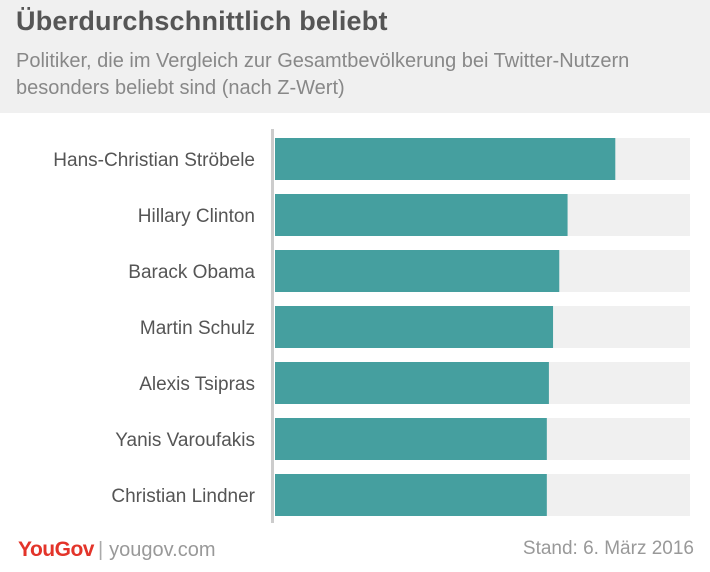 This screenshot has width=710, height=572. Describe the element at coordinates (197, 384) in the screenshot. I see `category-label: Alexis Tsipras` at that location.